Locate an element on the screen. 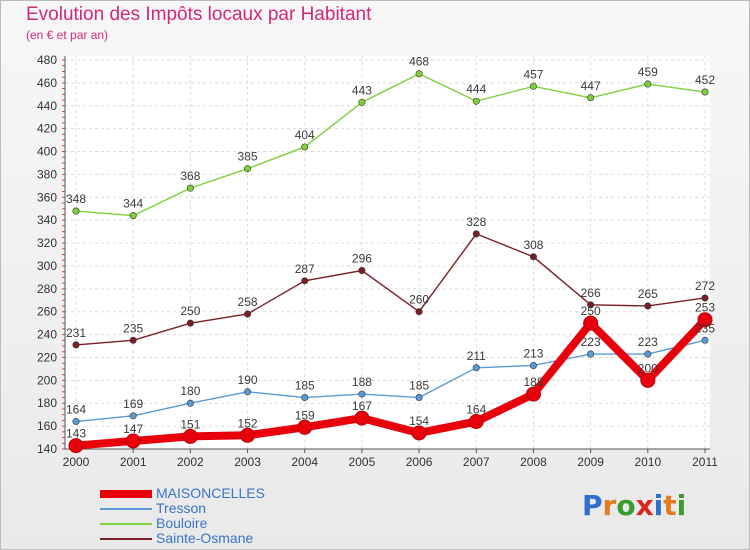  data-label-tresson: 223 is located at coordinates (591, 342).